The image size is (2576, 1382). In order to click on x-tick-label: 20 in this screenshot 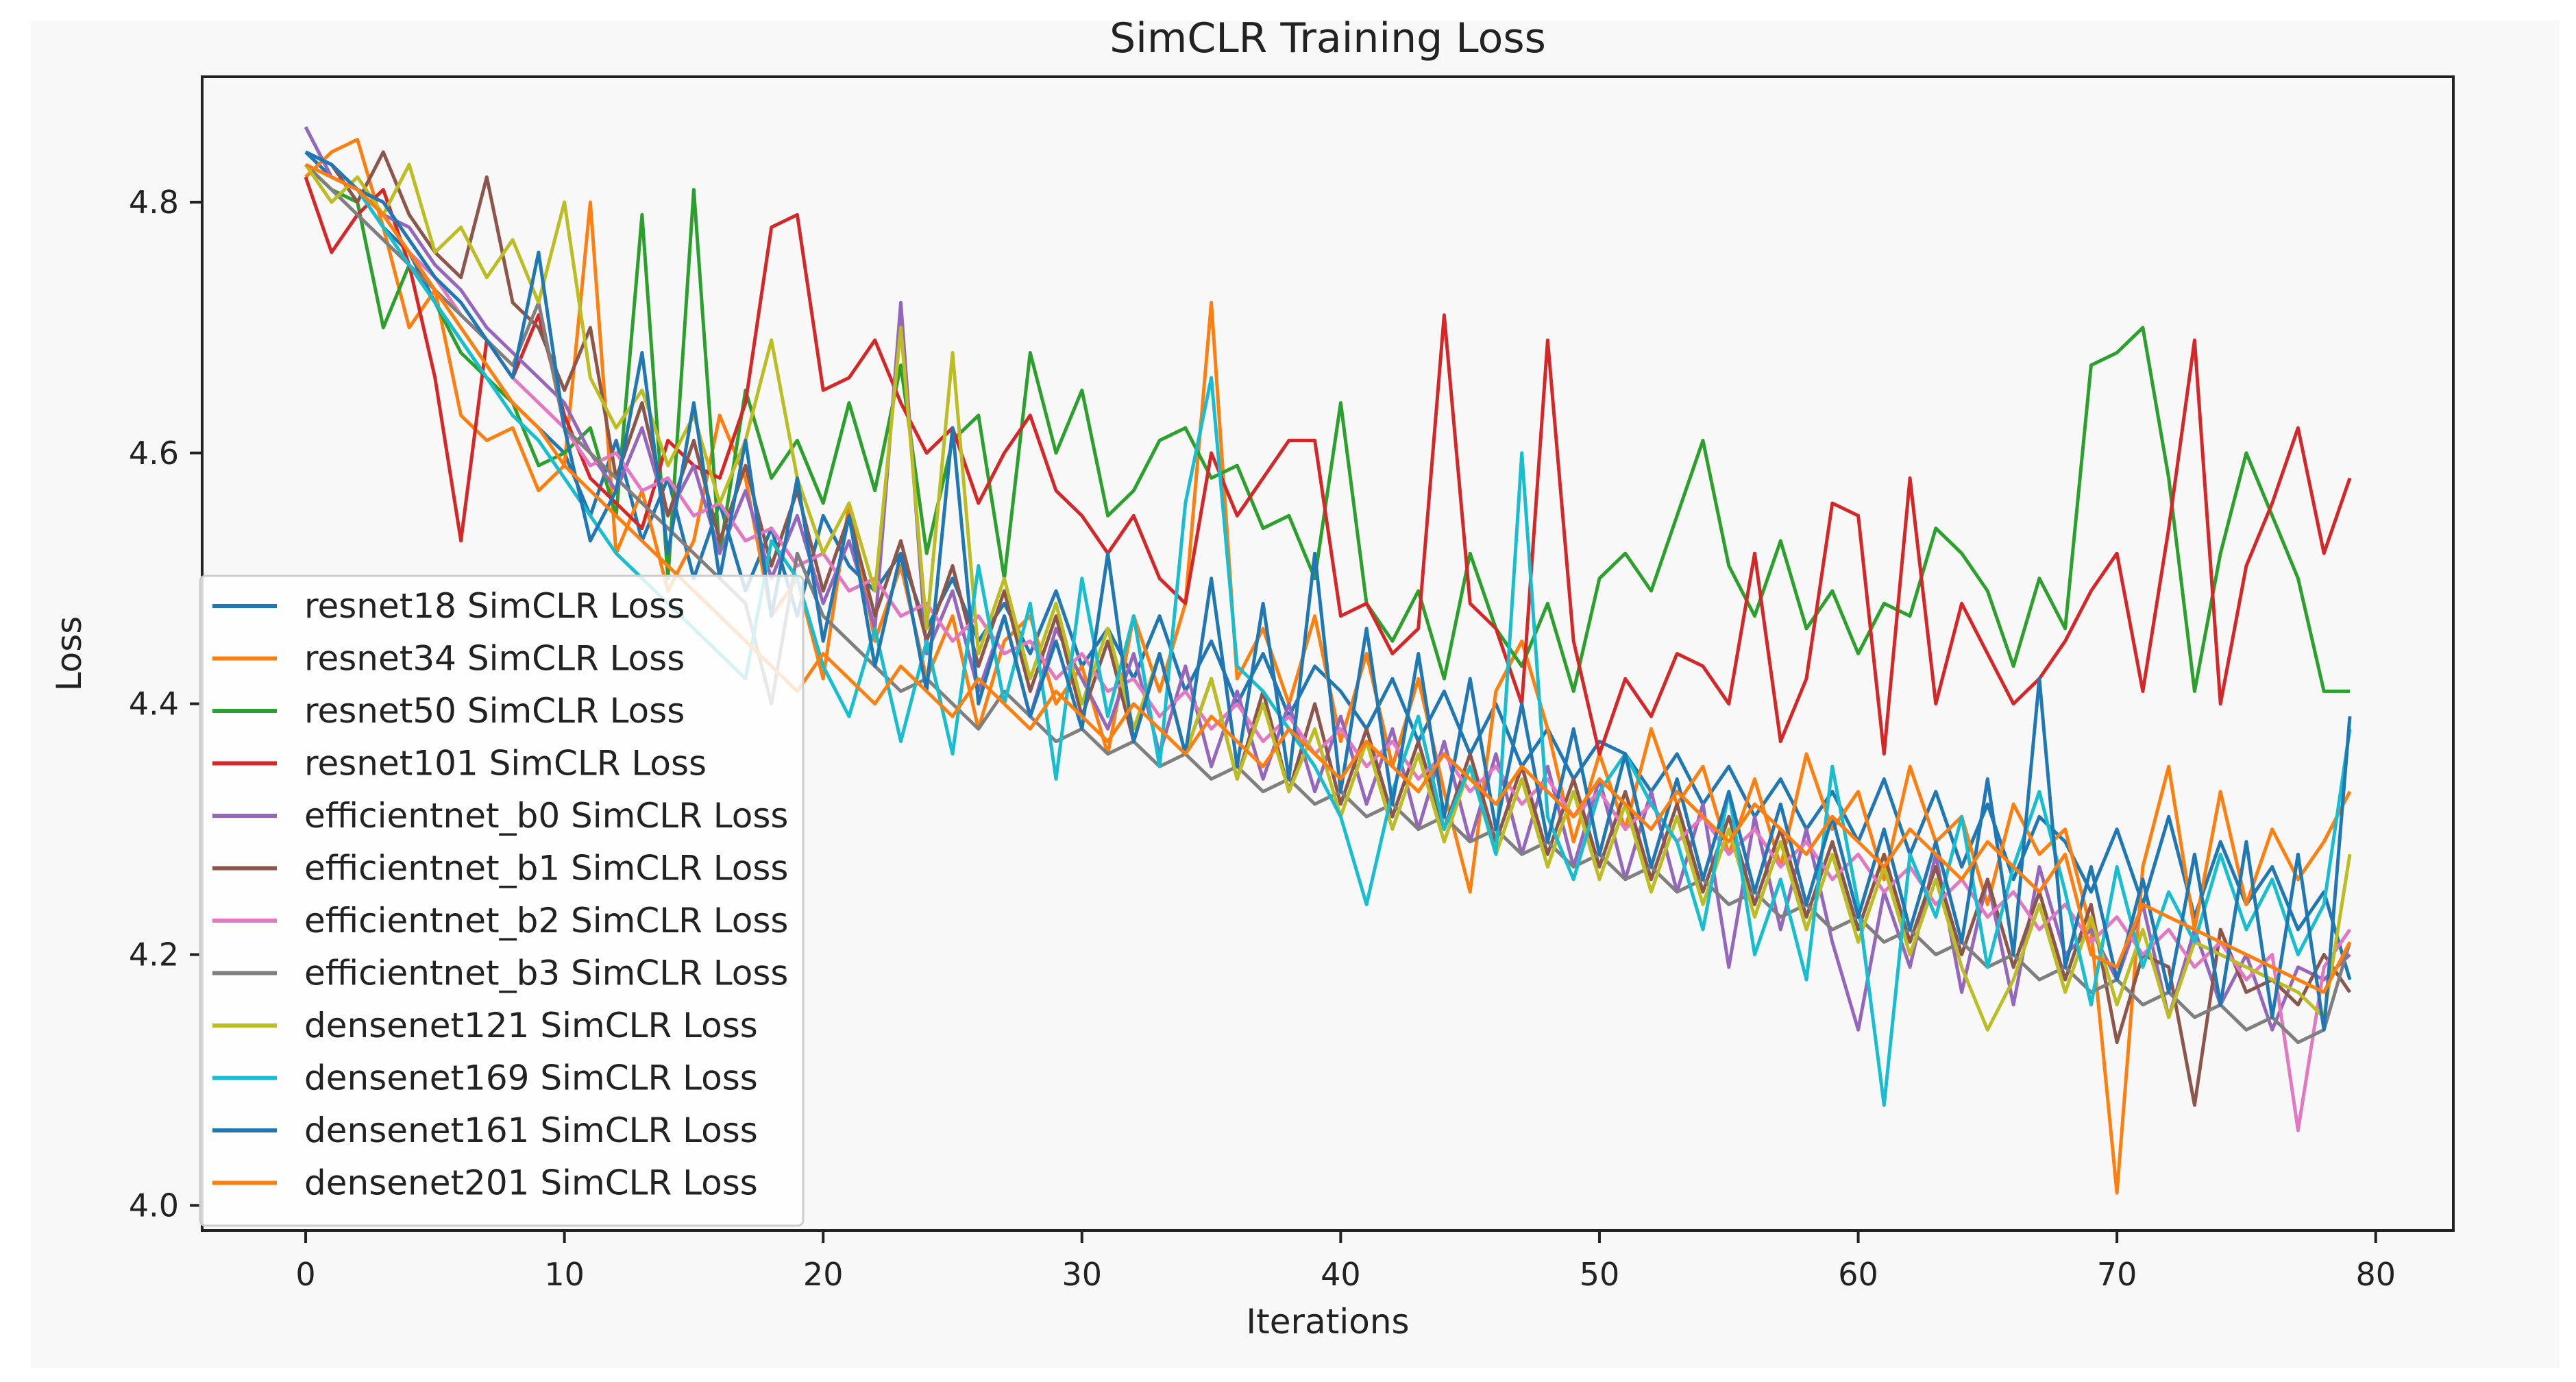, I will do `click(824, 1275)`.